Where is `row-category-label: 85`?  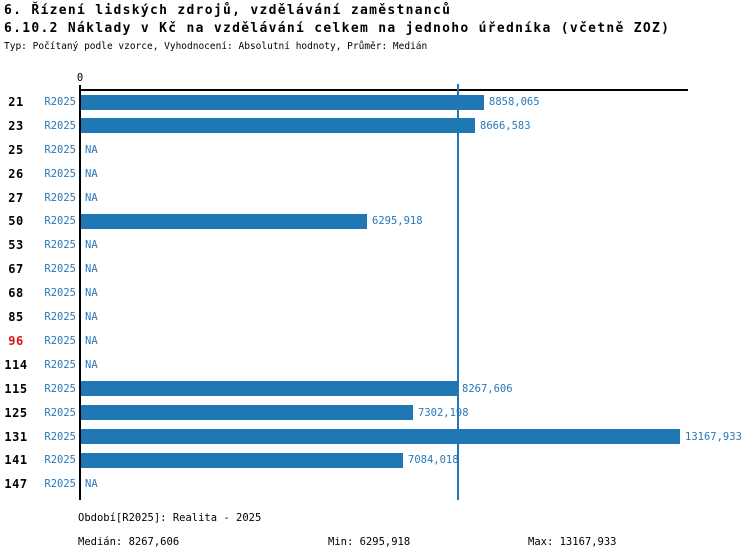 row-category-label: 85 is located at coordinates (16, 317).